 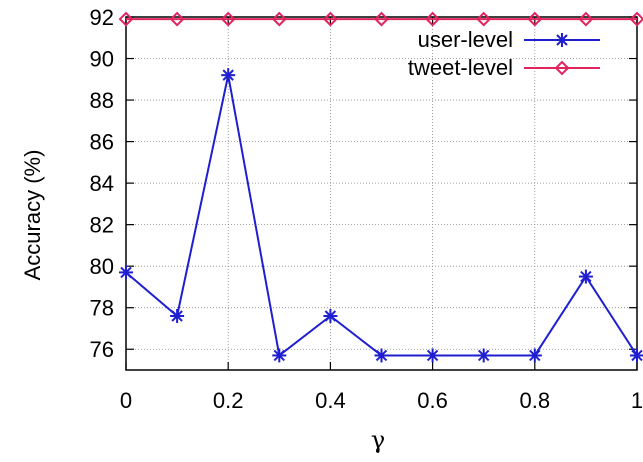 What do you see at coordinates (535, 400) in the screenshot?
I see `x-tick-label: 0.8` at bounding box center [535, 400].